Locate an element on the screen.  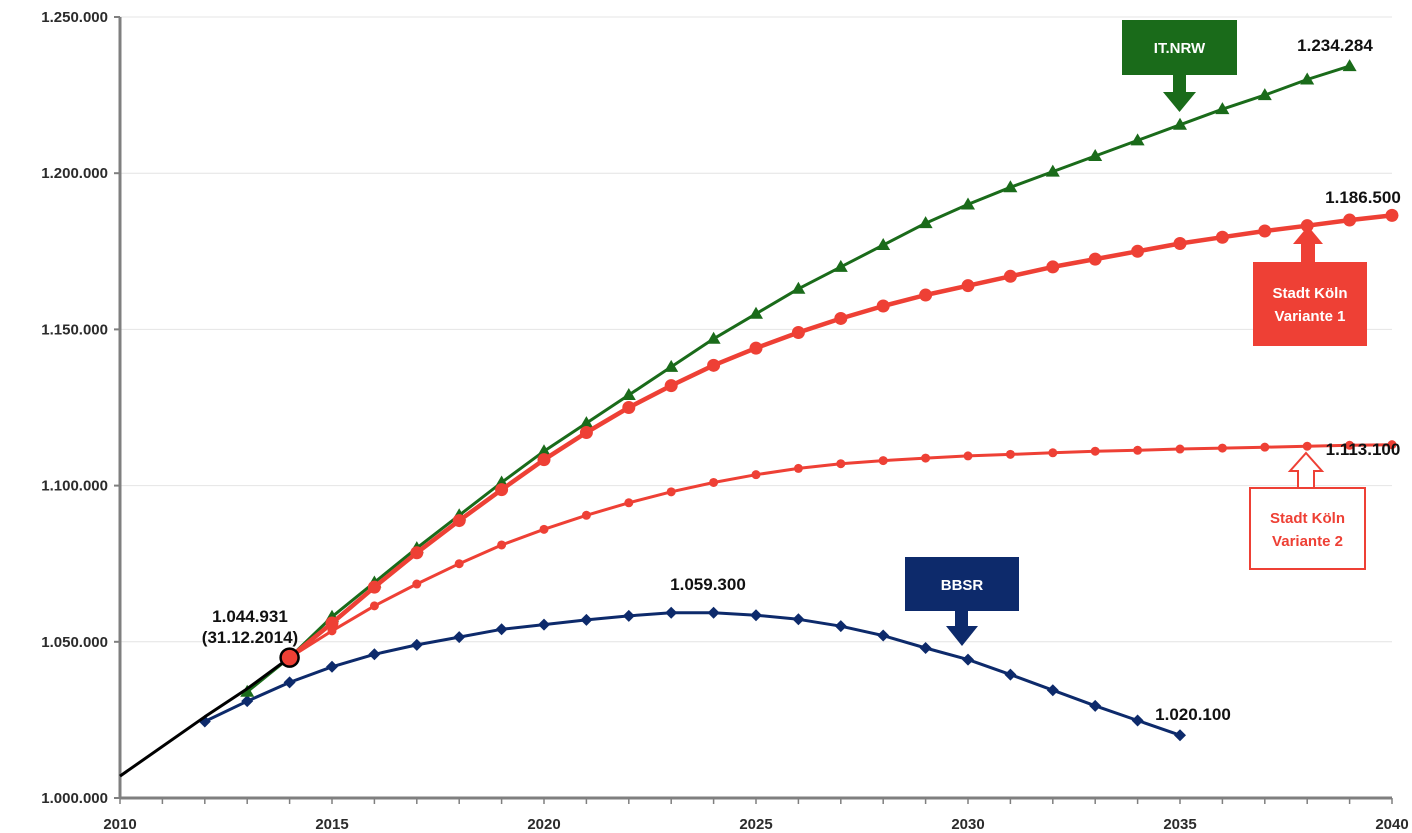
bbsr-label-box is located at coordinates (962, 584).